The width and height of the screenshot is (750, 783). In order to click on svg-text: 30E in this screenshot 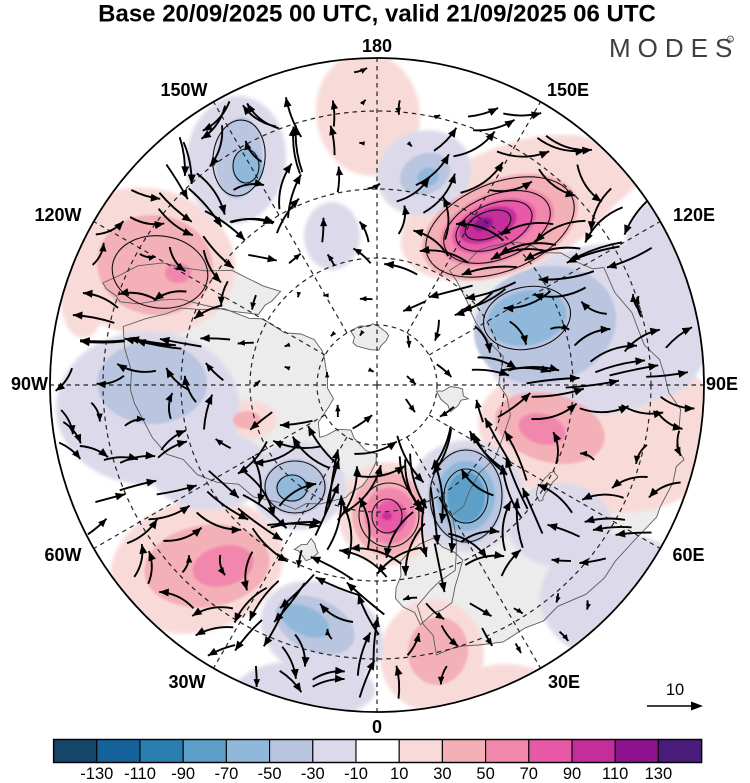, I will do `click(564, 682)`.